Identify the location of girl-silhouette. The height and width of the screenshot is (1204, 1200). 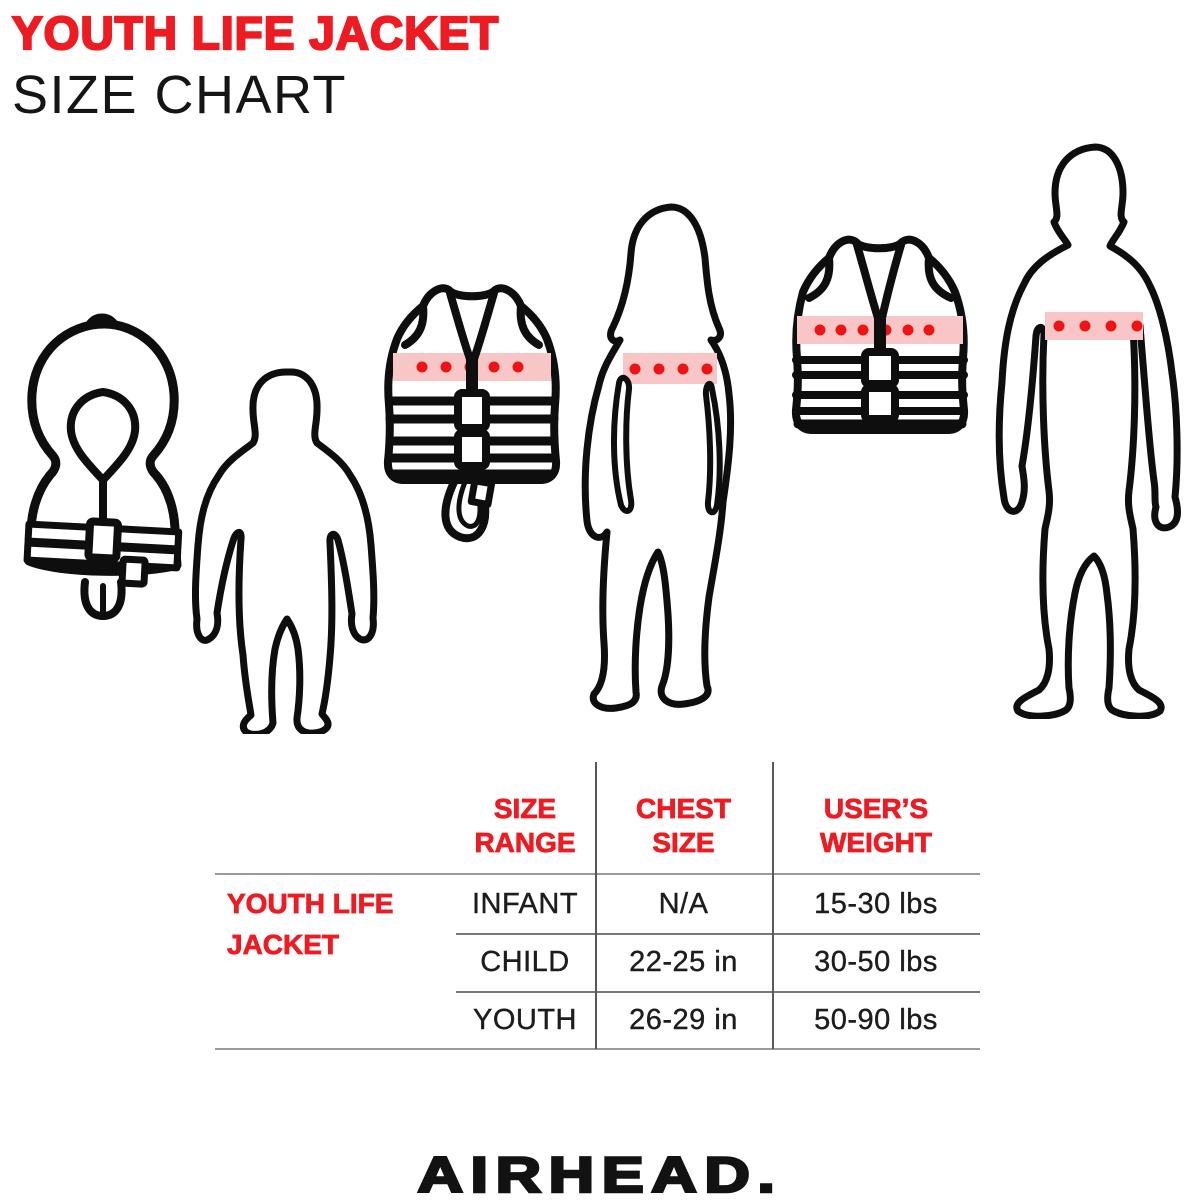
(658, 457).